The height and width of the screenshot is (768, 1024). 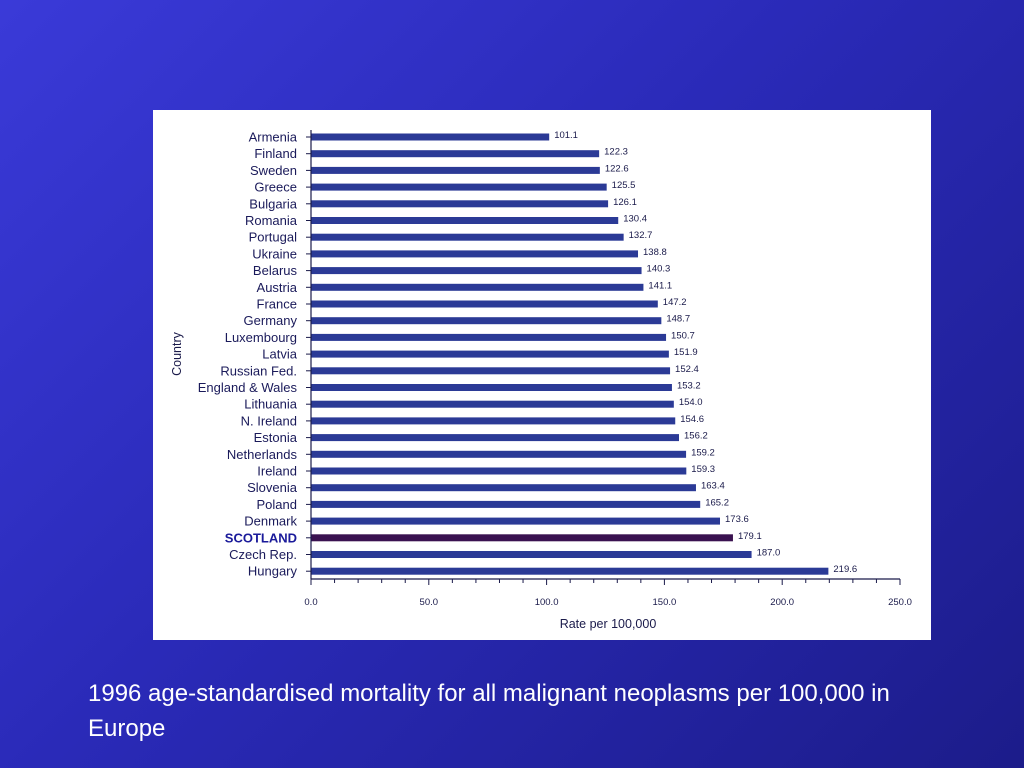 What do you see at coordinates (624, 185) in the screenshot?
I see `value-label: 125.5` at bounding box center [624, 185].